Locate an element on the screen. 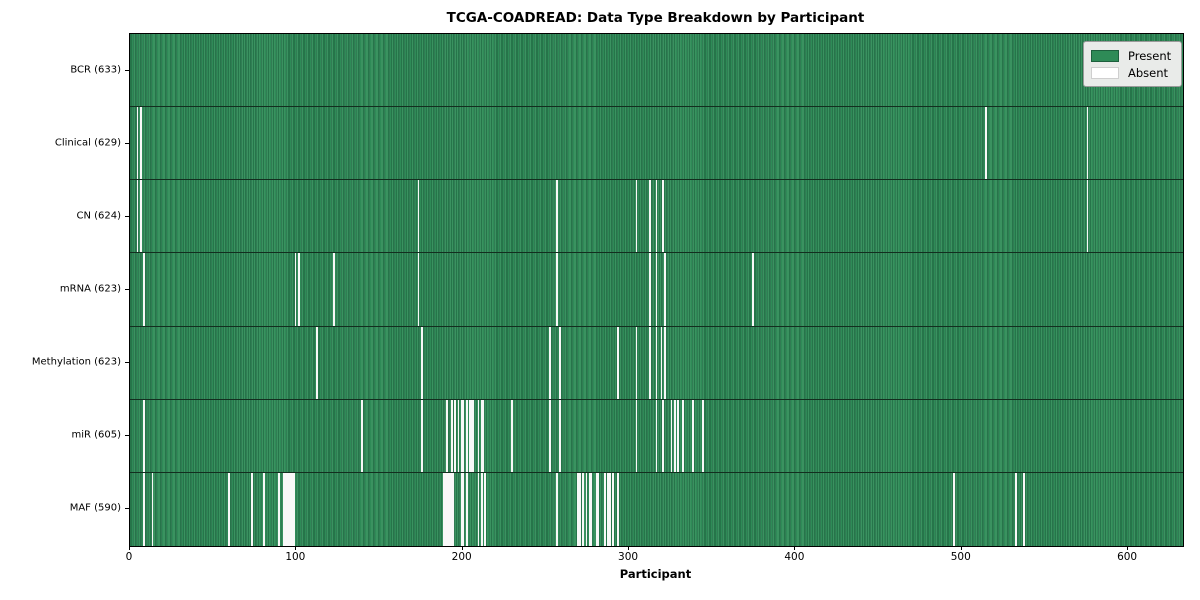 The image size is (1200, 600). heatmap-row-methylation is located at coordinates (656, 363).